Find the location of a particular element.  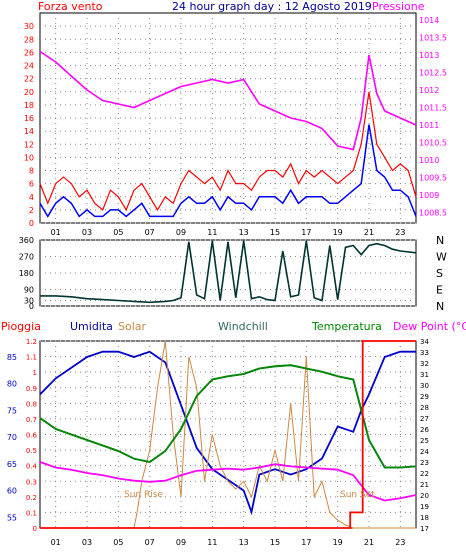

header-right-label: Pressione is located at coordinates (398, 6).